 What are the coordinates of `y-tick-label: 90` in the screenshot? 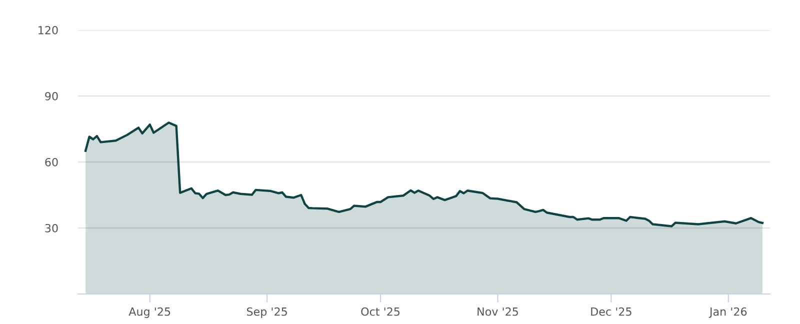 It's located at (51, 96).